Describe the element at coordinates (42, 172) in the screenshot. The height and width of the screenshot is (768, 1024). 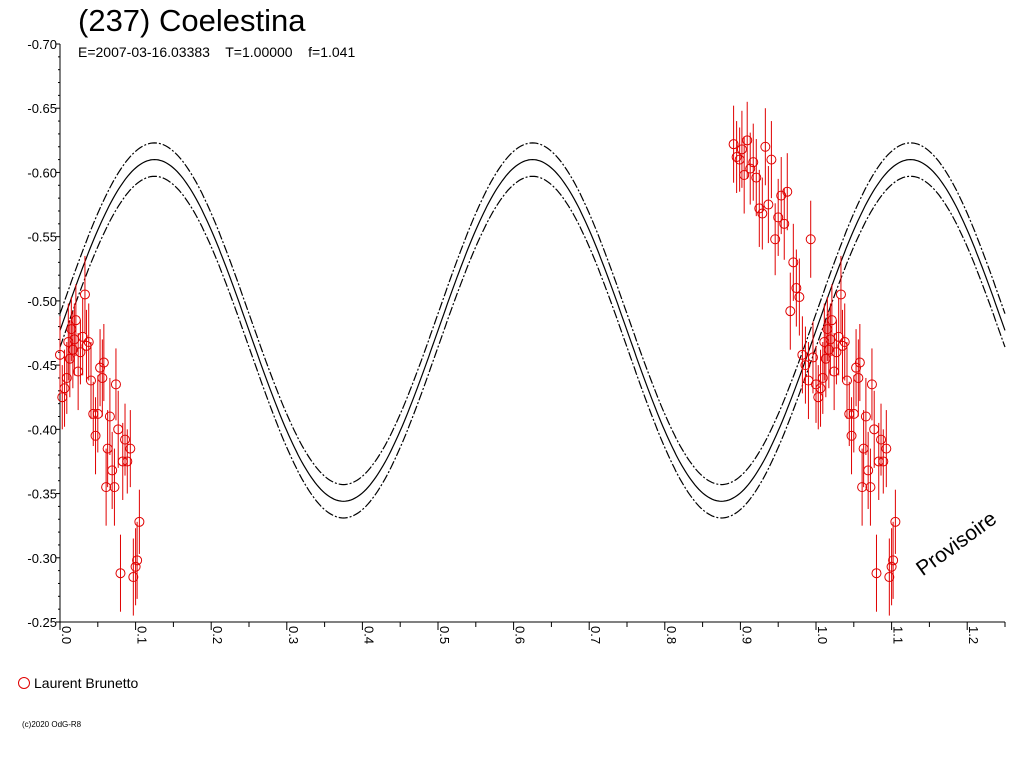
I see `y-tick-label: -0.60` at that location.